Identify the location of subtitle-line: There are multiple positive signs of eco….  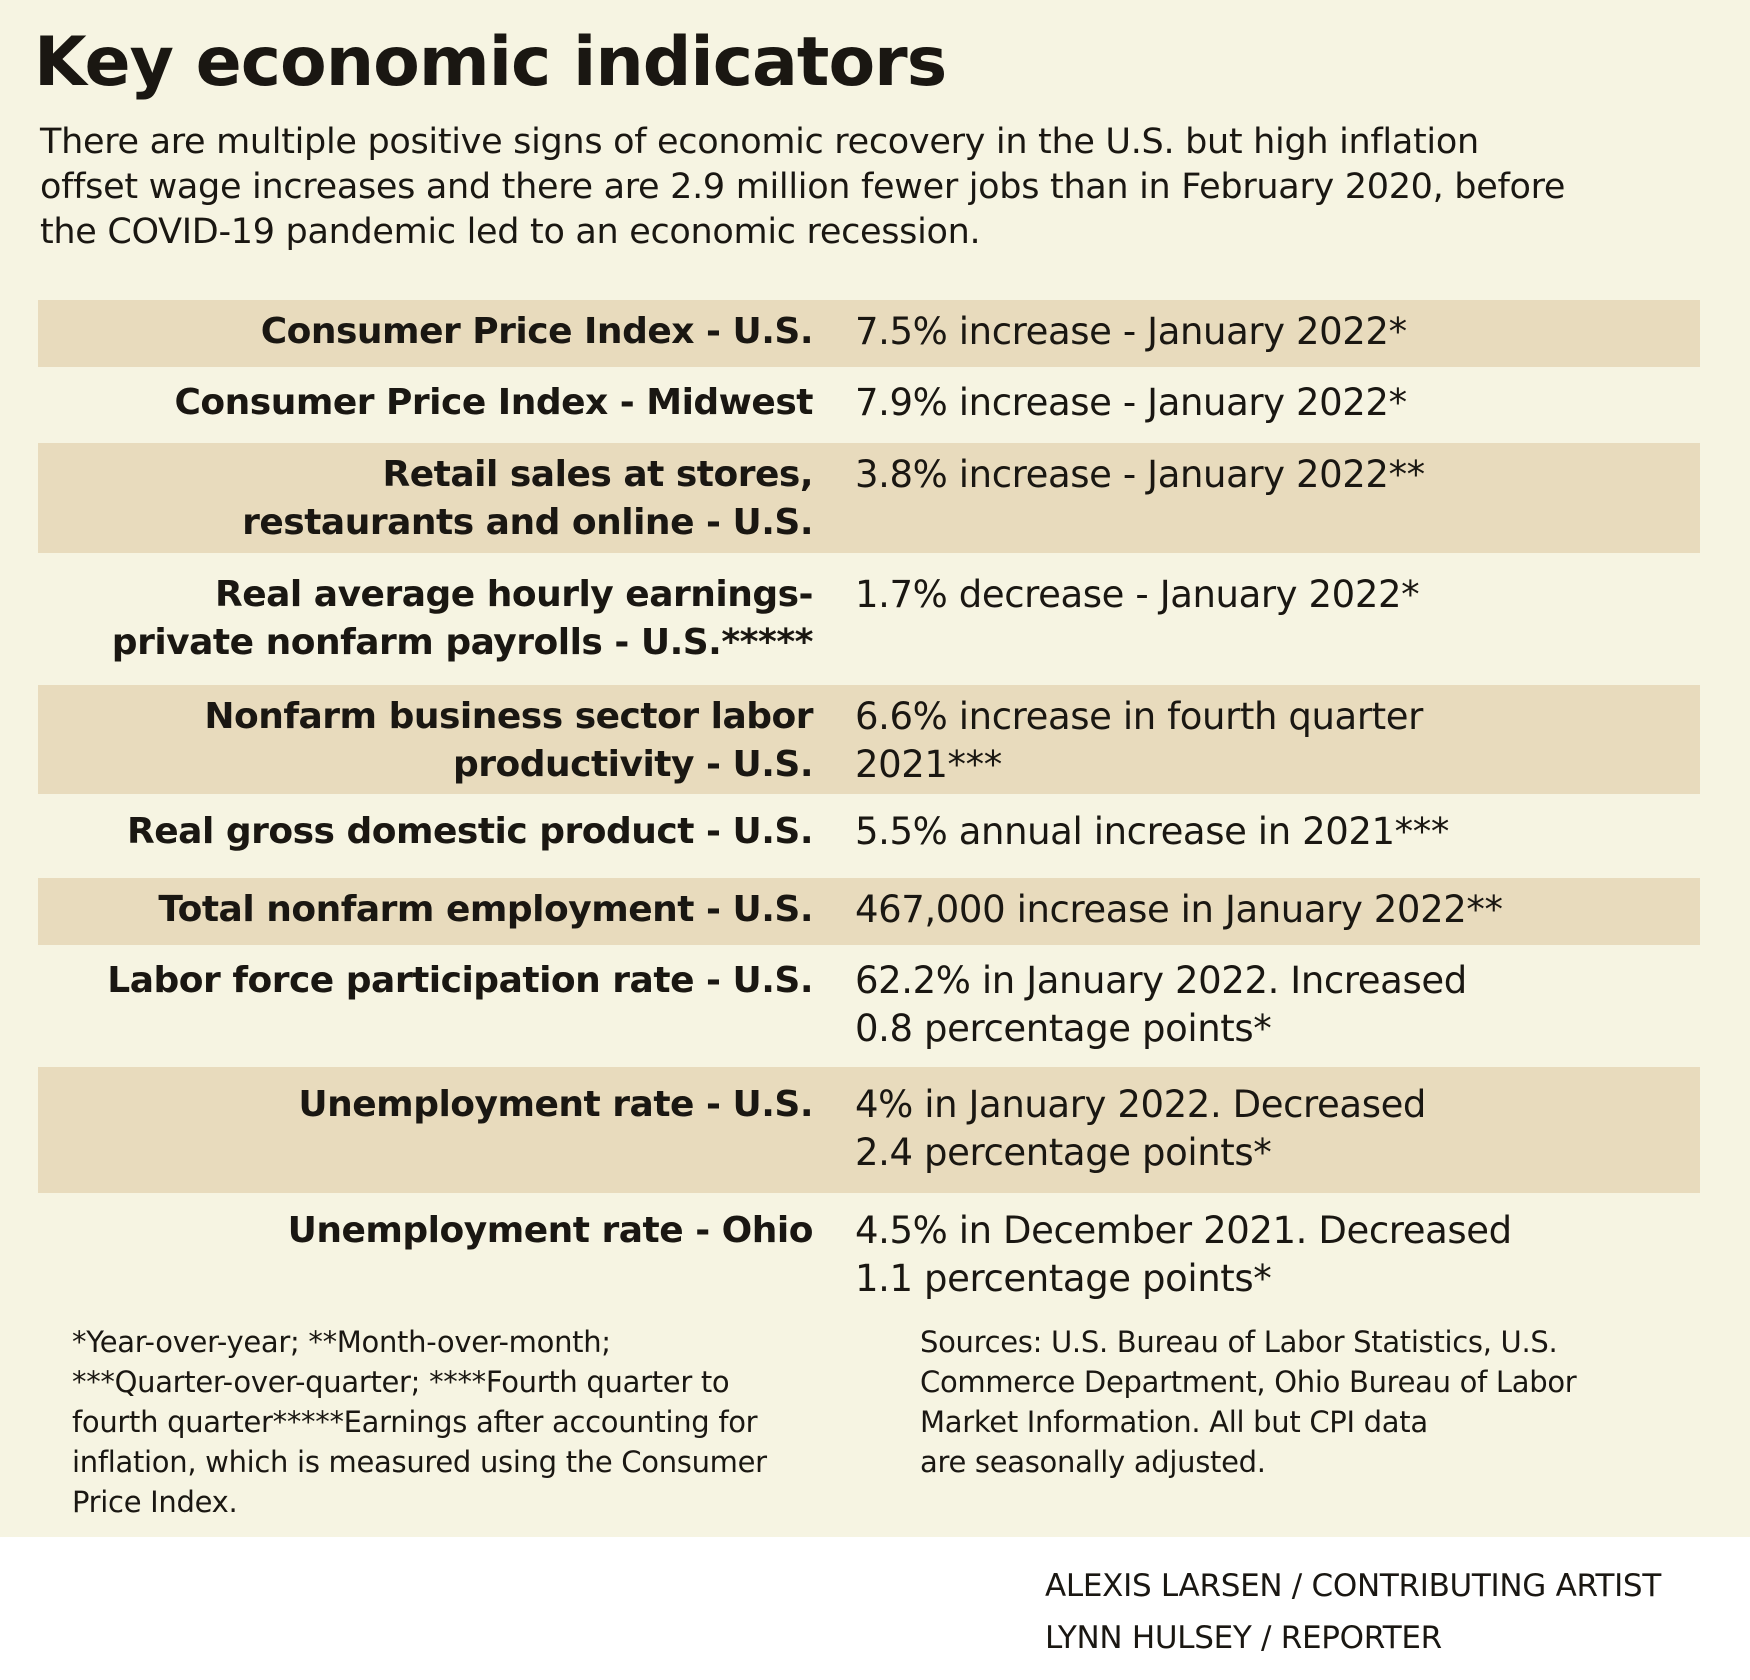
(759, 142).